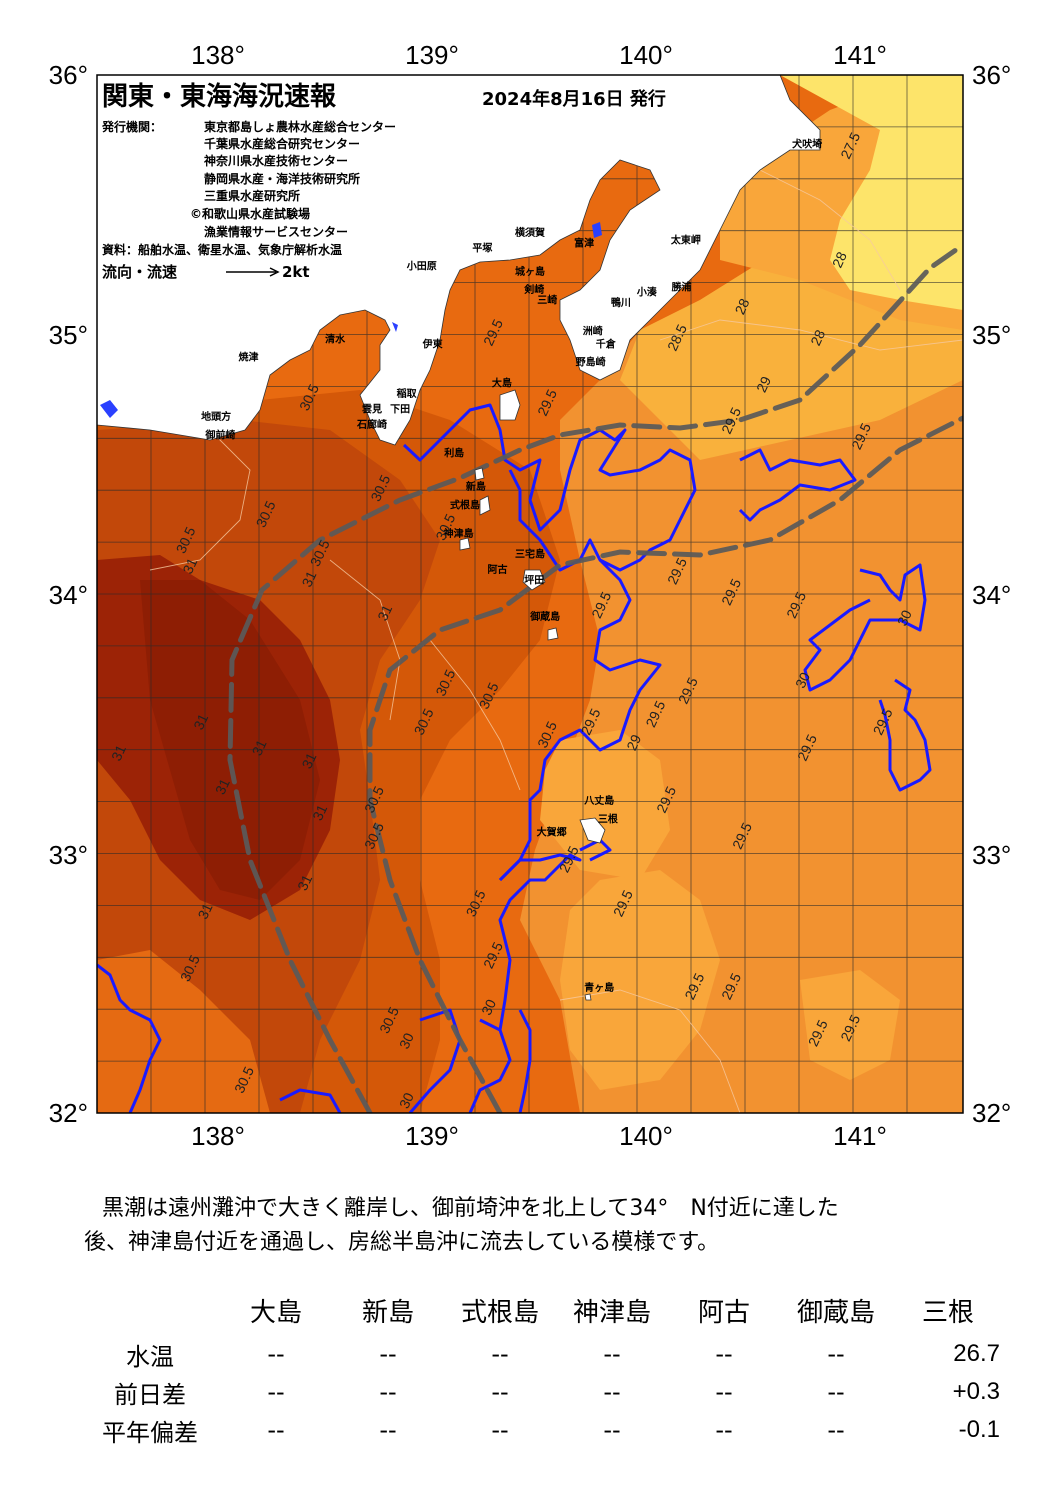 The height and width of the screenshot is (1505, 1064). Describe the element at coordinates (976, 1391) in the screenshot. I see `table-cell: +0.3` at that location.